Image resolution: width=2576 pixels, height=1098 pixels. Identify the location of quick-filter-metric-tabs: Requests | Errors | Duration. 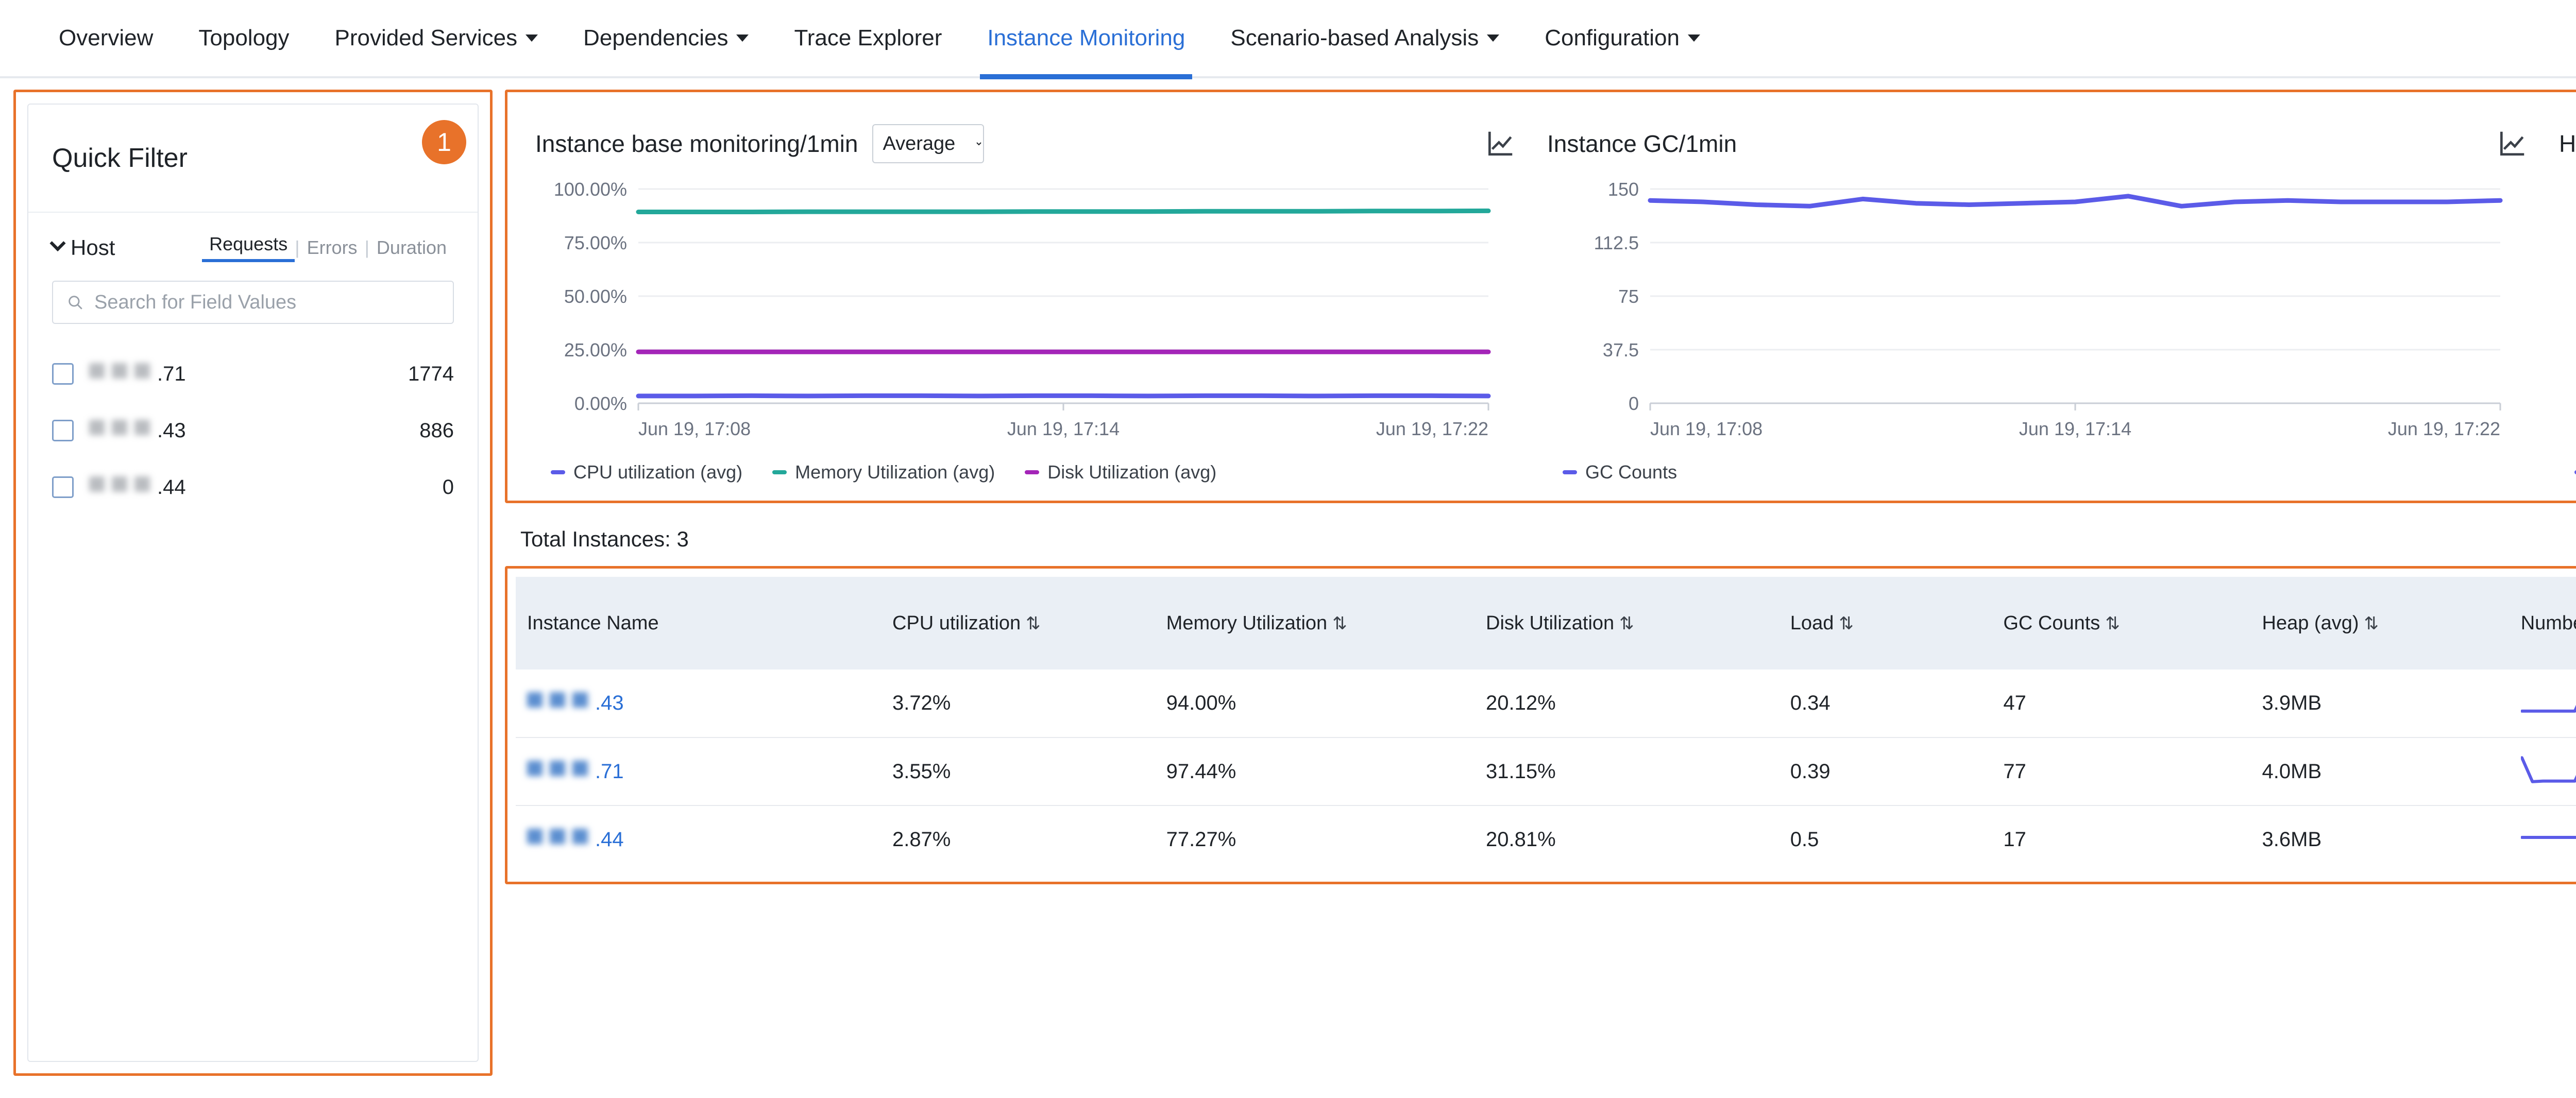
(328, 247).